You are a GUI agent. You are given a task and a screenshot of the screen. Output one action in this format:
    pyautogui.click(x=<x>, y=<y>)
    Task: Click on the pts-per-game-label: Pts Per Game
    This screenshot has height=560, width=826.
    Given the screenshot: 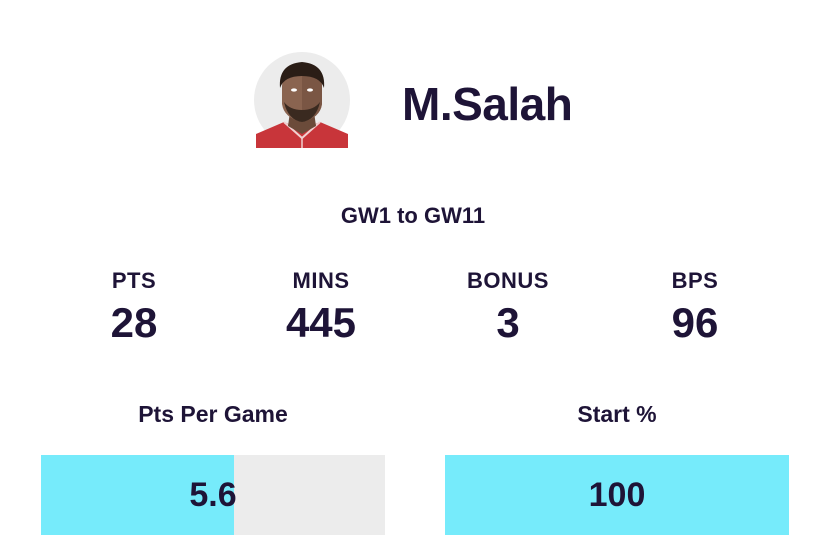 What is the action you would take?
    pyautogui.click(x=213, y=414)
    